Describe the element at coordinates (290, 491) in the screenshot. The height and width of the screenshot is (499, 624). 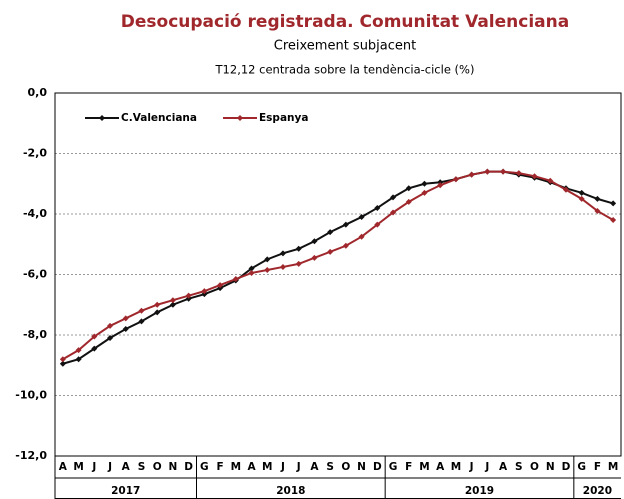
I see `year-label: 2018` at that location.